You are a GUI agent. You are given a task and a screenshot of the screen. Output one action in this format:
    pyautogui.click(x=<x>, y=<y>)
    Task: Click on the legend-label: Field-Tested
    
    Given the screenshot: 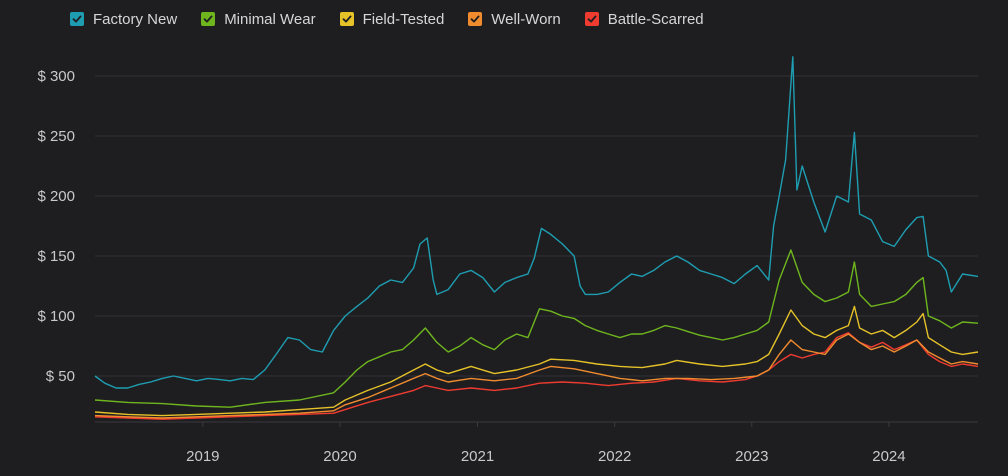 What is the action you would take?
    pyautogui.click(x=403, y=19)
    